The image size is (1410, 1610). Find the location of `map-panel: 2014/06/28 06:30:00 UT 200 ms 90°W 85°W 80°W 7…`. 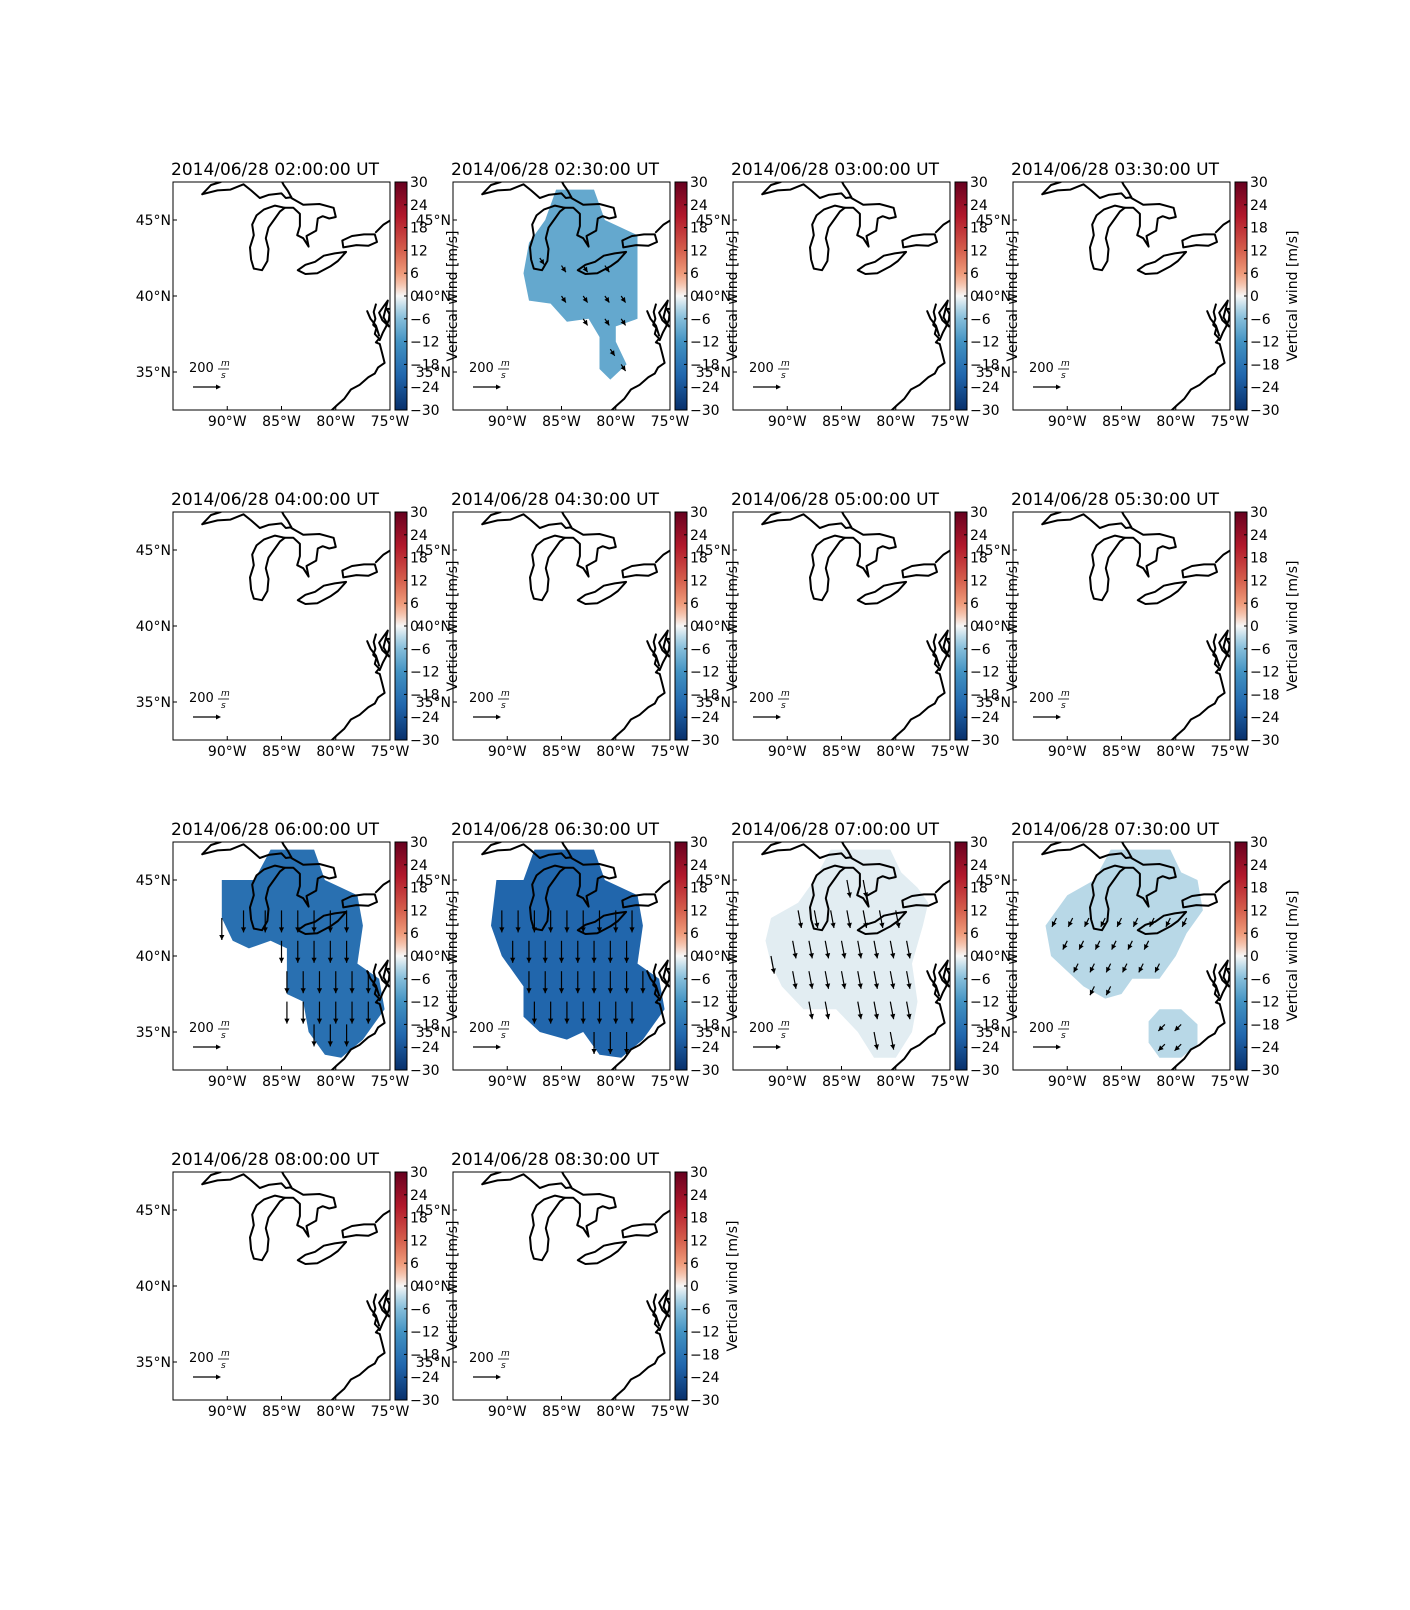

map-panel: 2014/06/28 06:30:00 UT 200 ms 90°W 85°W 80°W 7… is located at coordinates (578, 955).